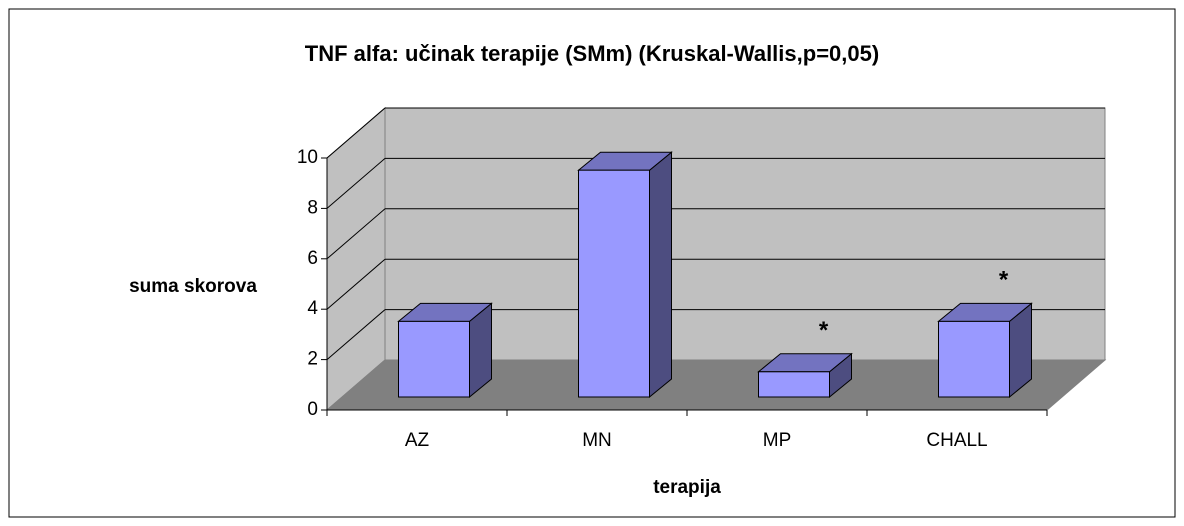 The image size is (1184, 526). What do you see at coordinates (597, 440) in the screenshot?
I see `x-tick-label: MN` at bounding box center [597, 440].